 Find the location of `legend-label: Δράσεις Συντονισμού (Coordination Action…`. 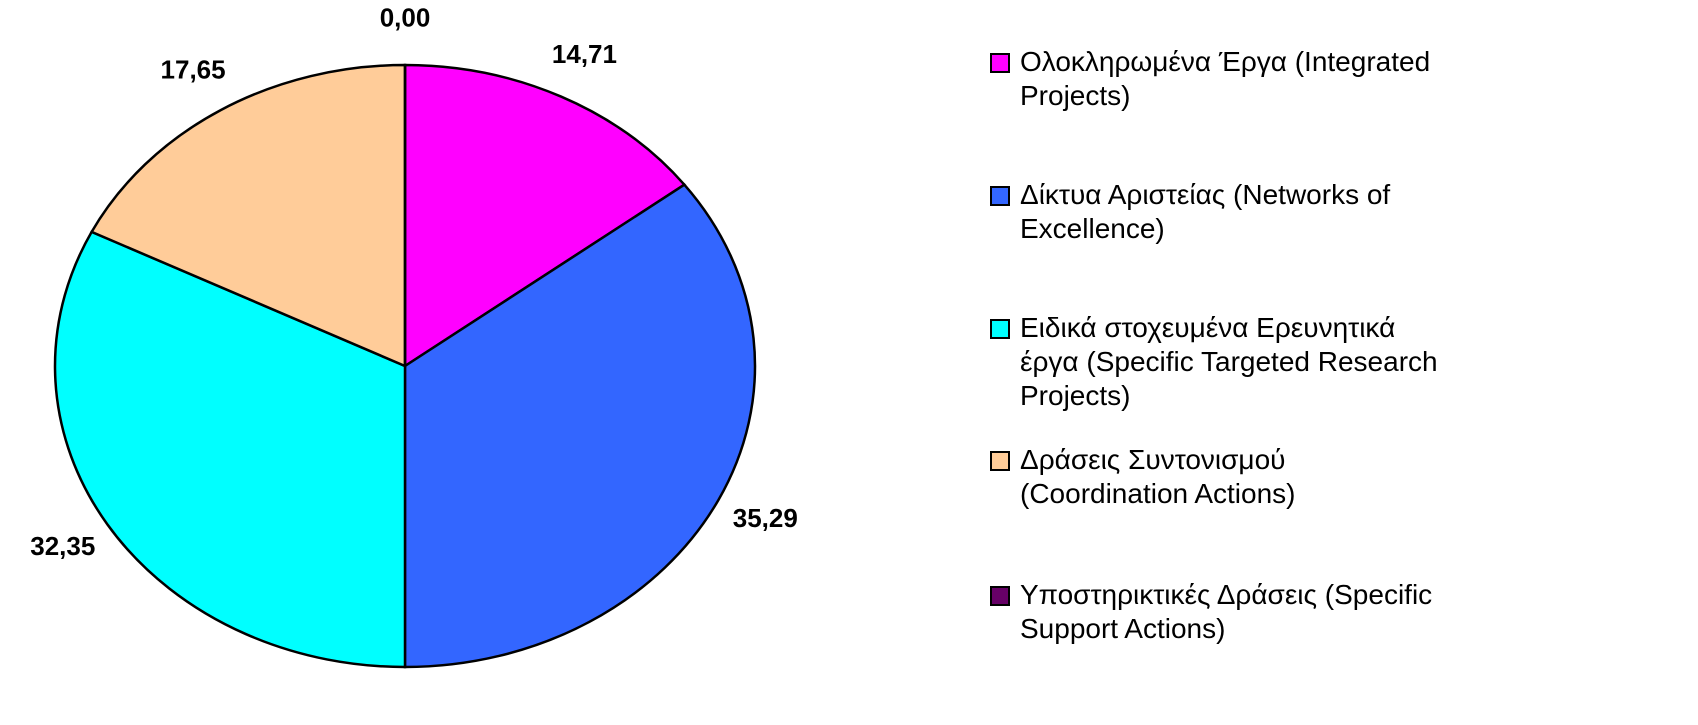

legend-label: Δράσεις Συντονισμού (Coordination Action… is located at coordinates (1158, 476).